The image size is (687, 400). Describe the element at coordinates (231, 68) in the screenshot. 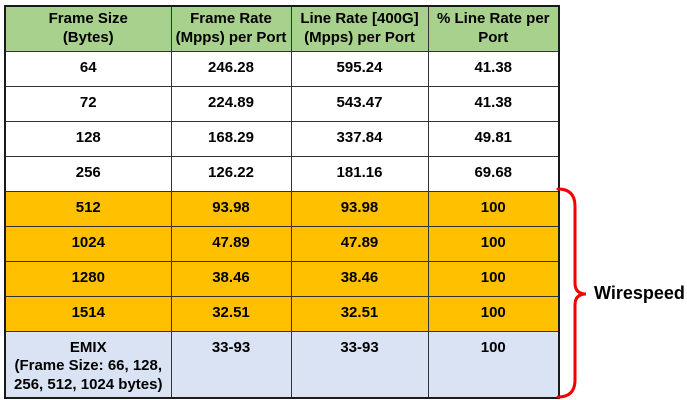

I see `cell-frame-rate: 246.28` at that location.